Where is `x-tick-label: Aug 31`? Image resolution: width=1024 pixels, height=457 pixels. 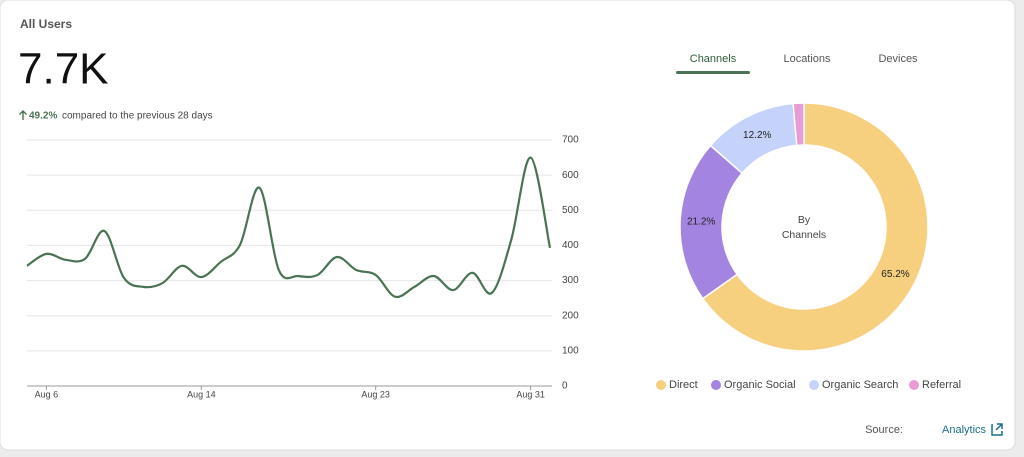
x-tick-label: Aug 31 is located at coordinates (530, 394).